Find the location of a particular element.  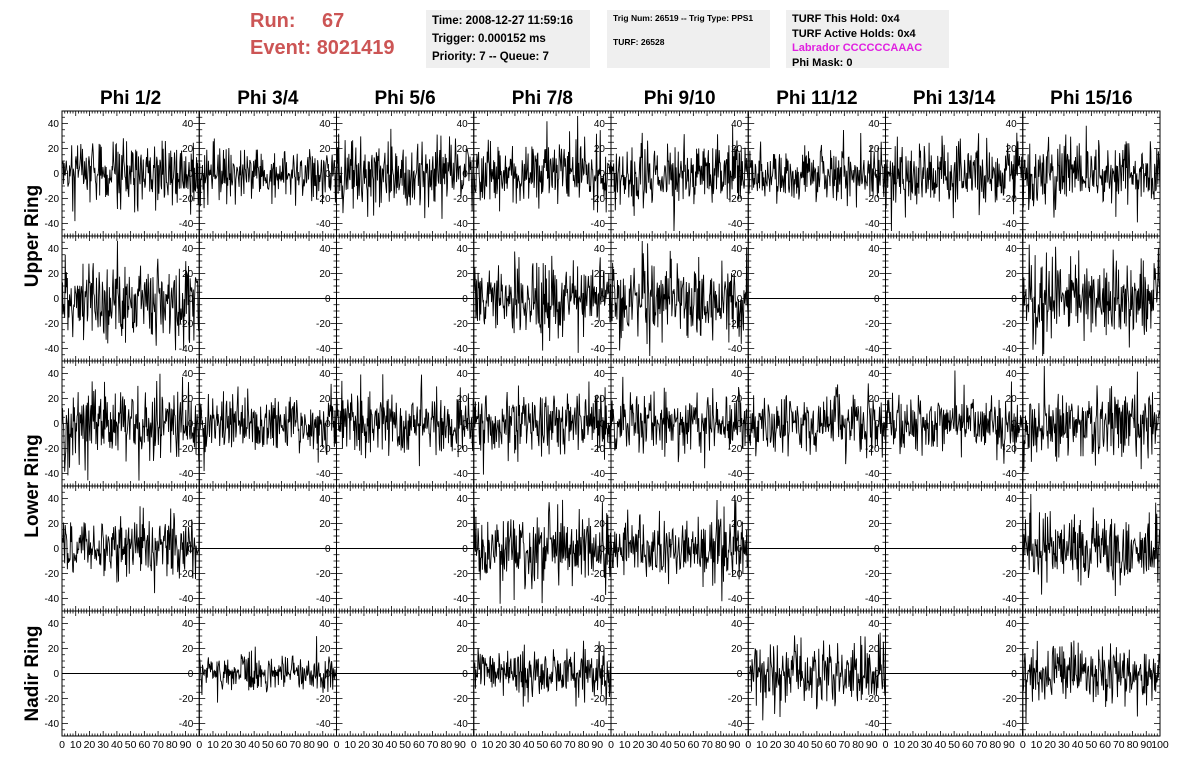

y-tick-label-r3-c3: 40 is located at coordinates (325, 374).